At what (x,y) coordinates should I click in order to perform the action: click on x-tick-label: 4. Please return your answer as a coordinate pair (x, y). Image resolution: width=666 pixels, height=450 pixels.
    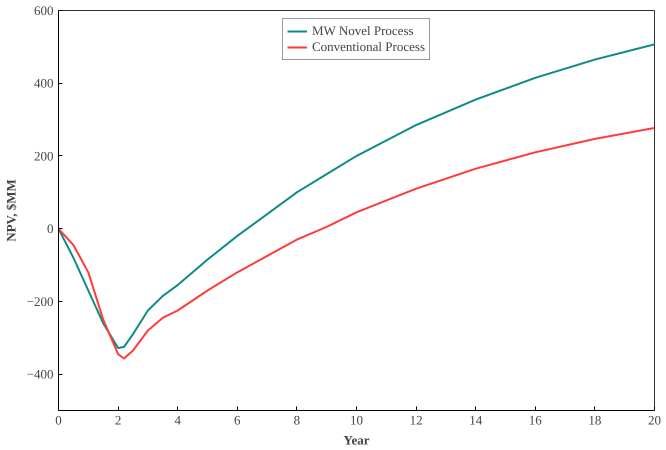
    Looking at the image, I should click on (178, 420).